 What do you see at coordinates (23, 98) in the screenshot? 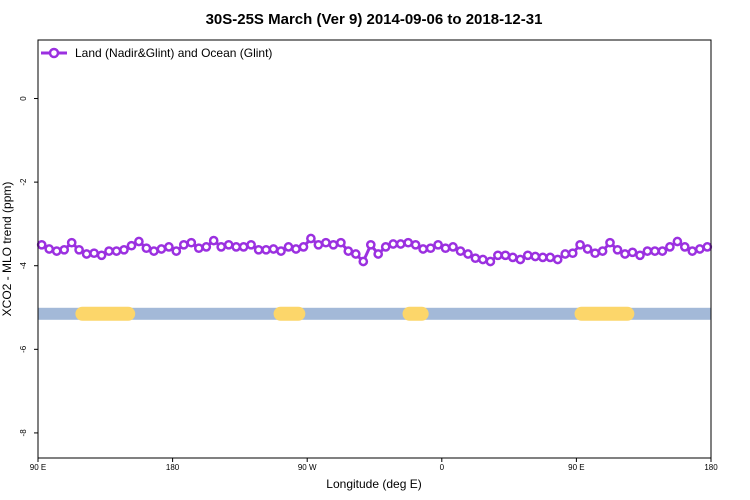
I see `y-tick-label: 0` at bounding box center [23, 98].